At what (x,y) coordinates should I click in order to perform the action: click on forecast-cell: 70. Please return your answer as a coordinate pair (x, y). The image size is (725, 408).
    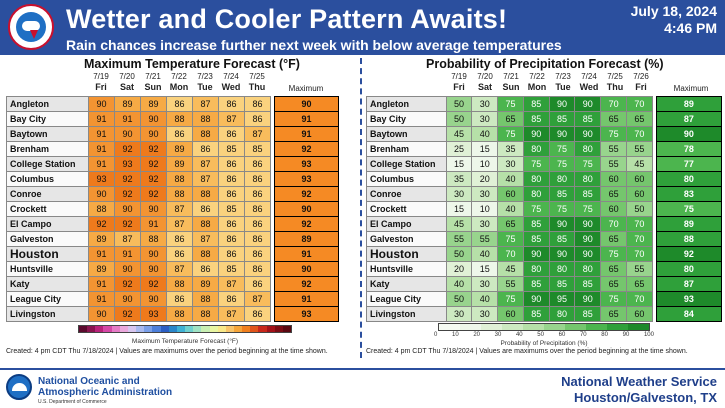
    Looking at the image, I should click on (639, 224).